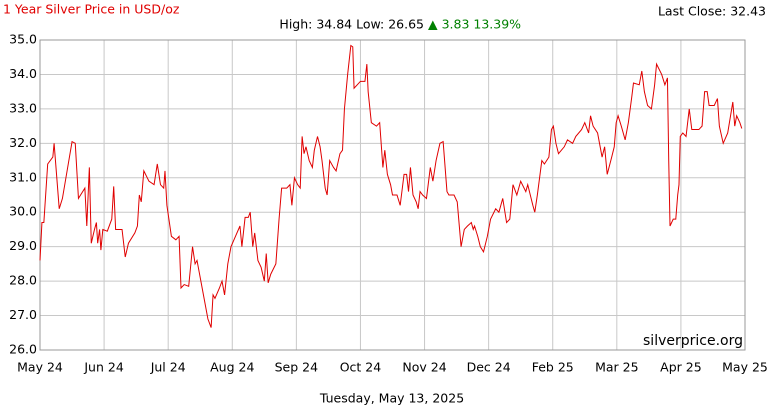 Image resolution: width=770 pixels, height=410 pixels. What do you see at coordinates (681, 367) in the screenshot?
I see `x-tick-label: Apr 25` at bounding box center [681, 367].